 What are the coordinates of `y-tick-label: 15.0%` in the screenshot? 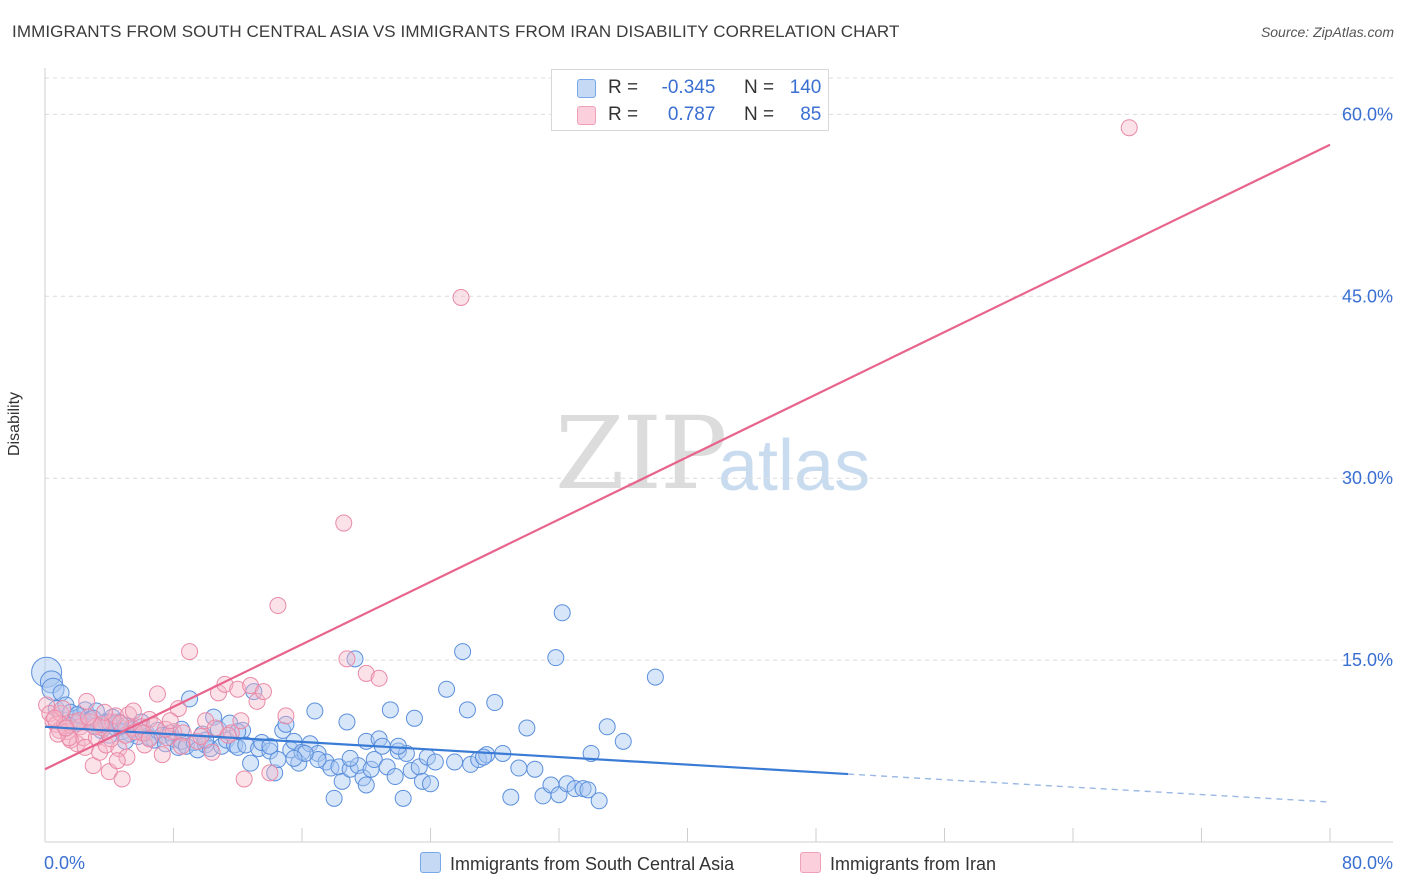 It's located at (1367, 660).